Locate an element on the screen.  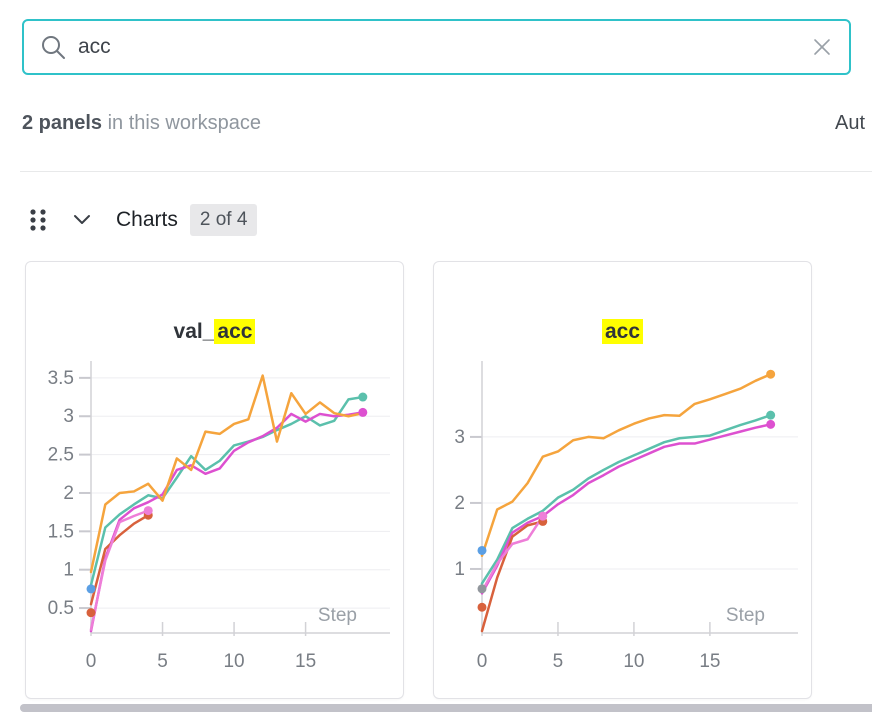
clear-search-button is located at coordinates (822, 47).